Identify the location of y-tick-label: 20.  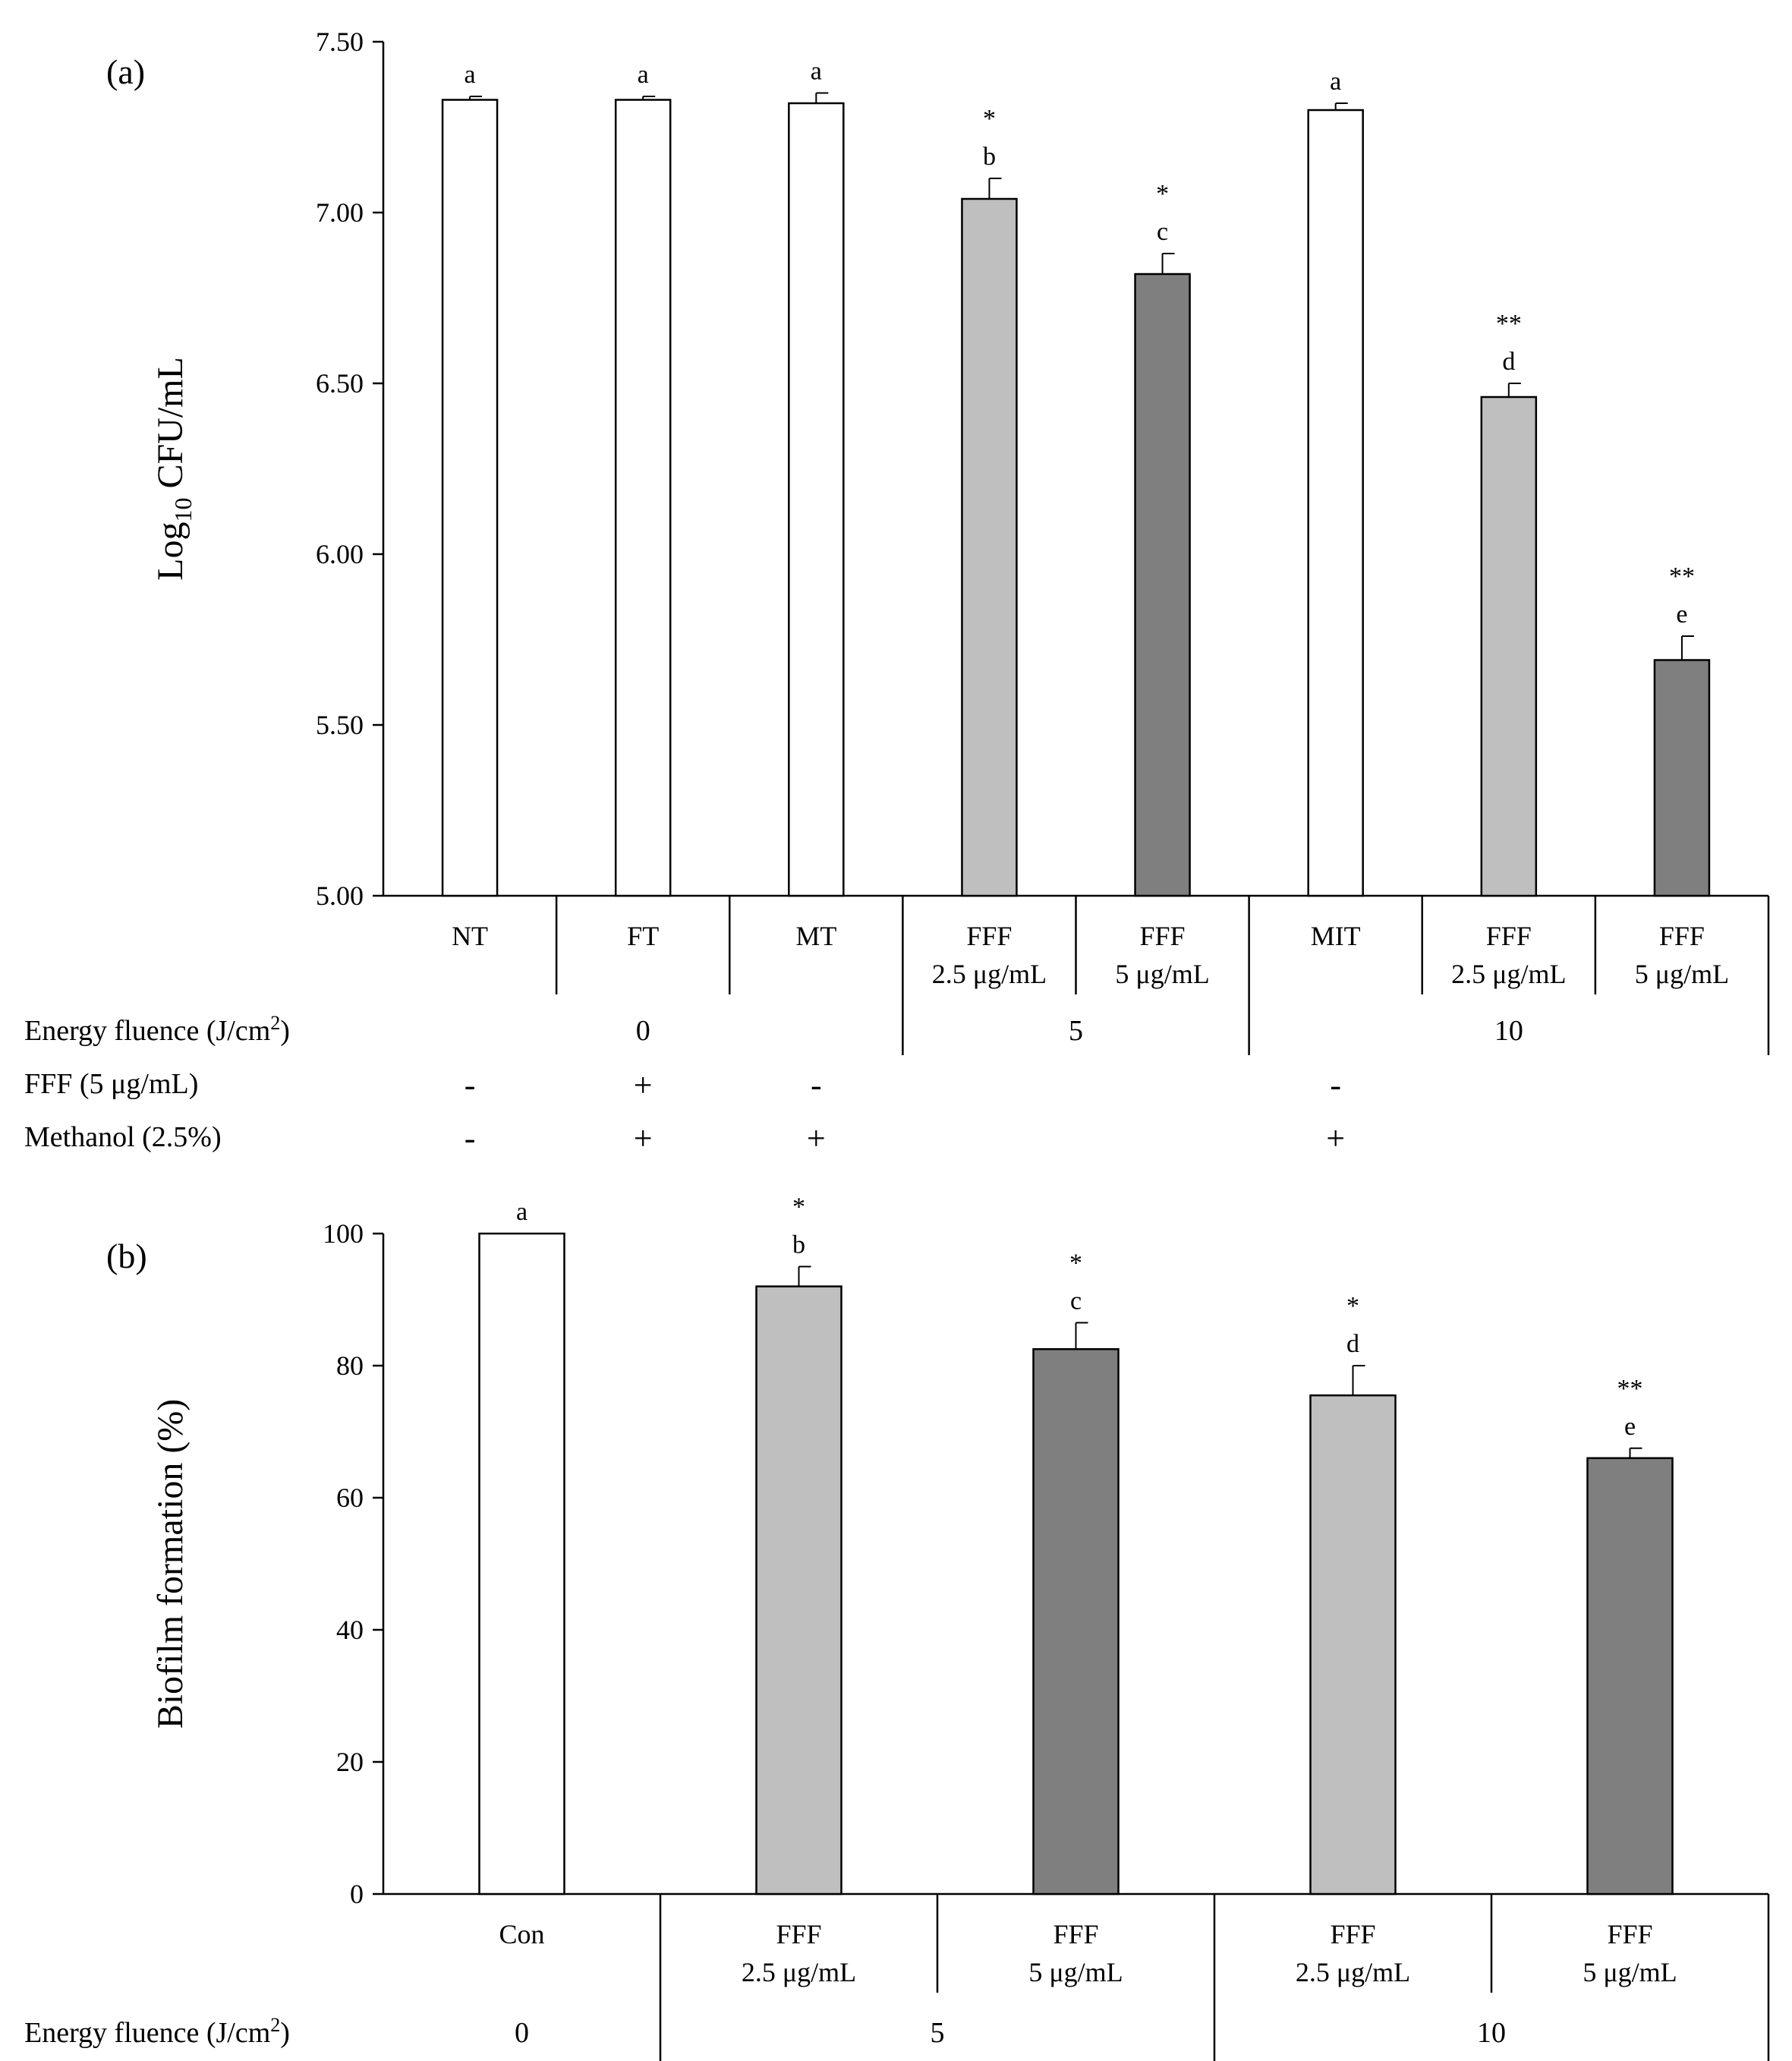
(350, 1762).